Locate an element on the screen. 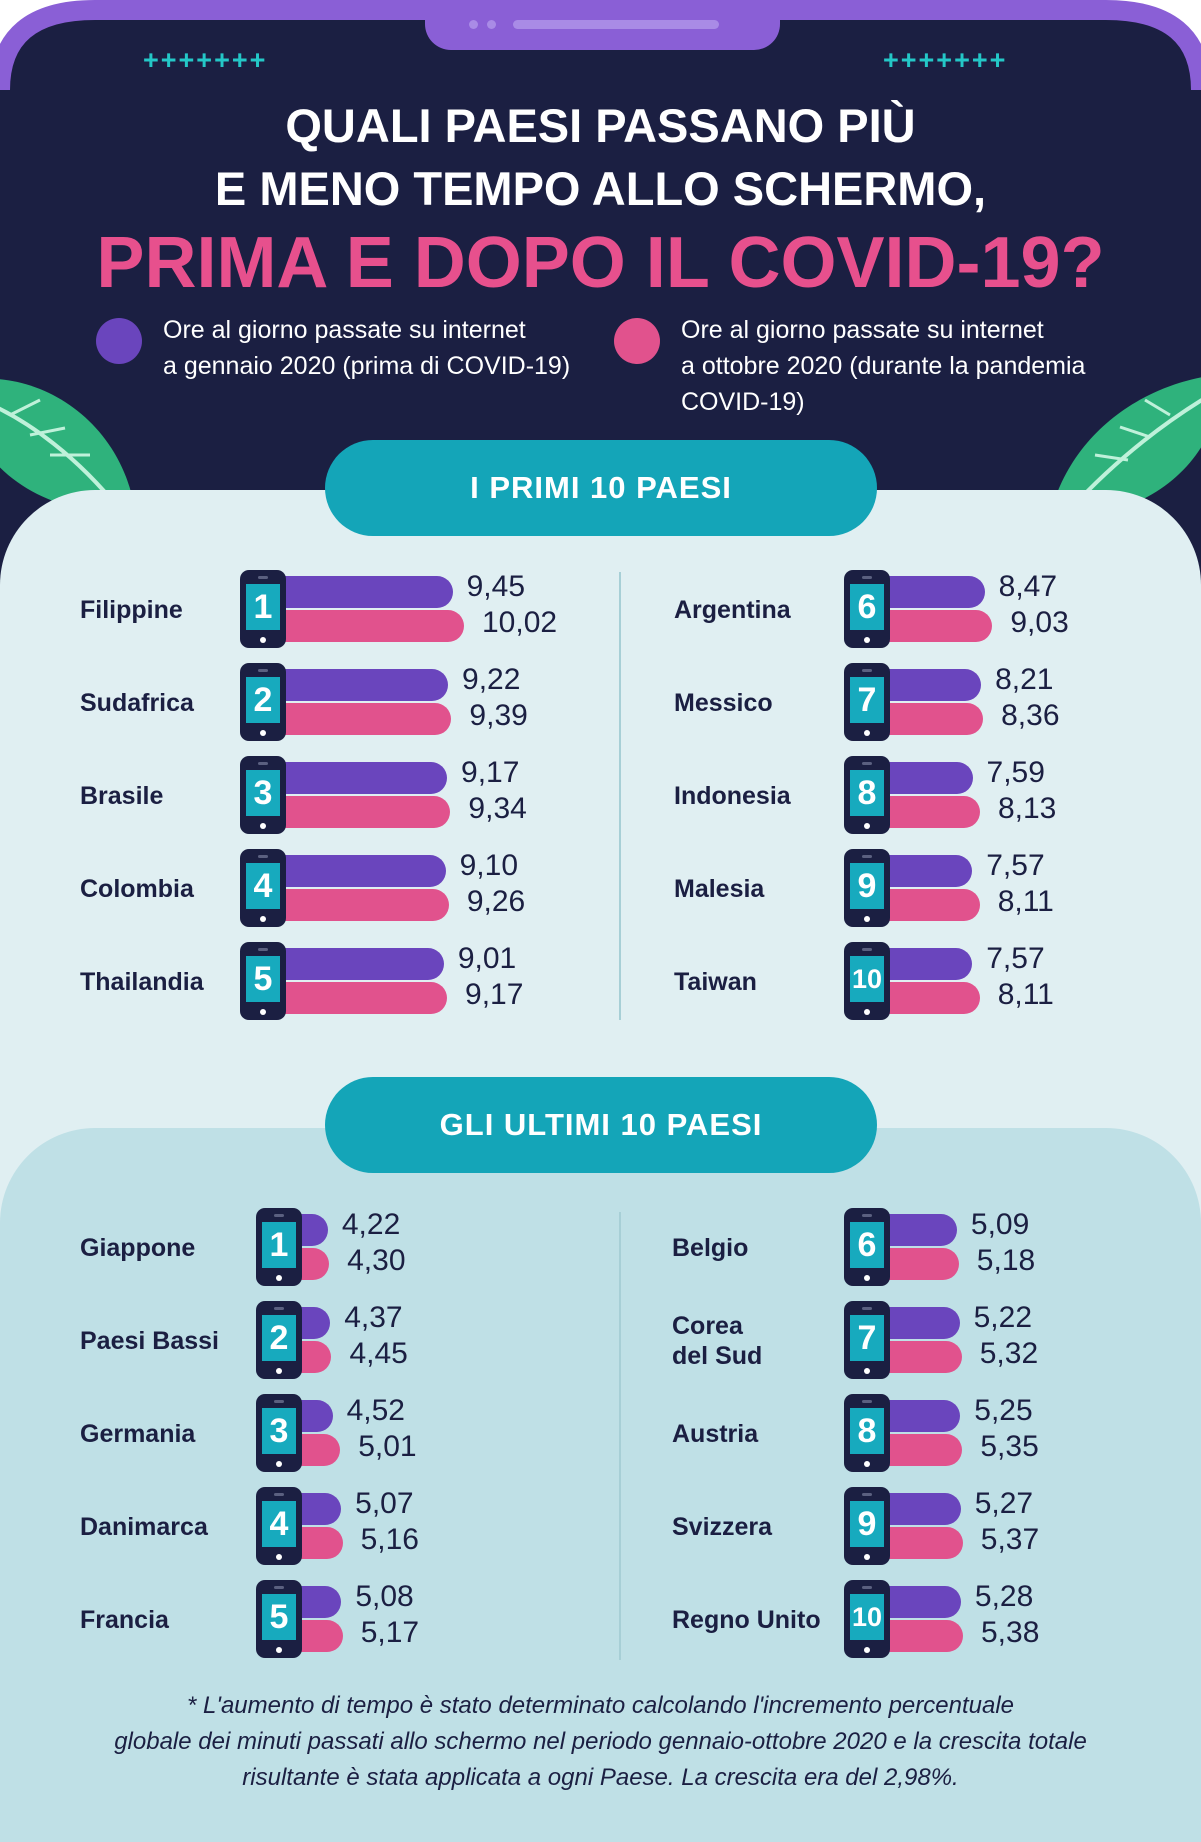  value-january-2020: 5,07 is located at coordinates (384, 1503).